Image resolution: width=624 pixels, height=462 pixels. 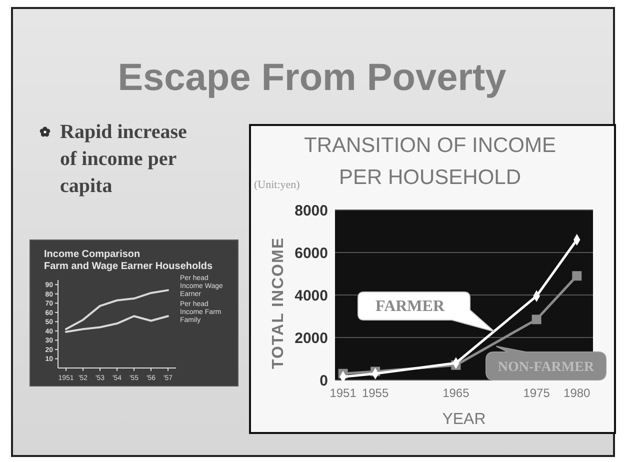 What do you see at coordinates (456, 393) in the screenshot?
I see `x-tick-label: 1965` at bounding box center [456, 393].